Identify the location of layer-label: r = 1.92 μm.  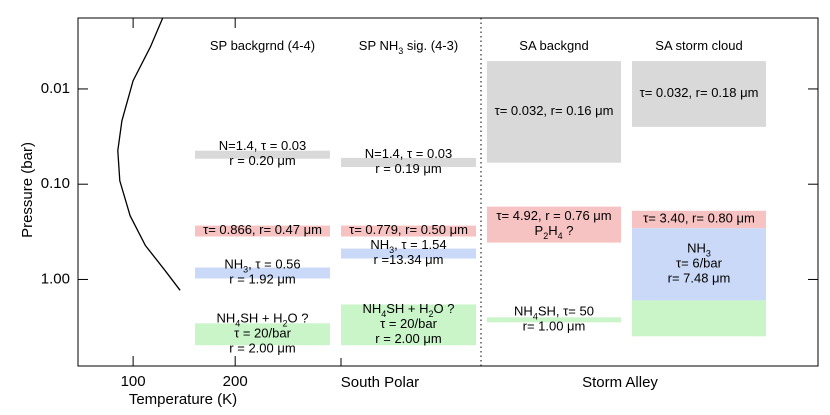
(262, 279).